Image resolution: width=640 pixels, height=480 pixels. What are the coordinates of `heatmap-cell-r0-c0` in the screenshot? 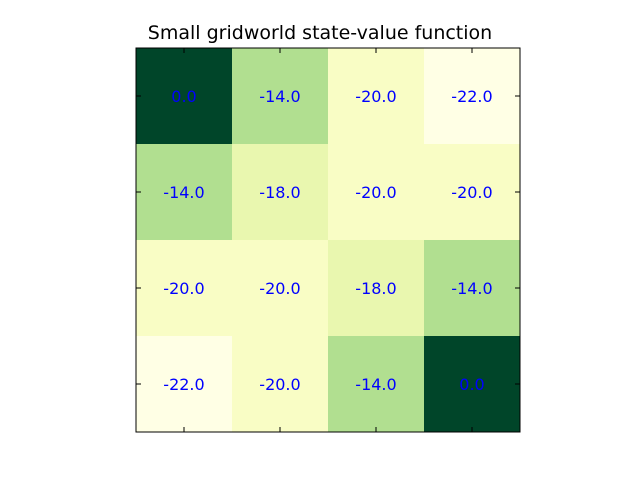 It's located at (184, 96).